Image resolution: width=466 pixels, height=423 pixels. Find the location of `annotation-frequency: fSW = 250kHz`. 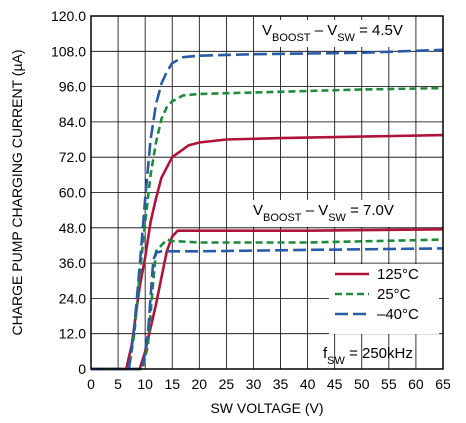

annotation-frequency: fSW = 250kHz is located at coordinates (368, 356).